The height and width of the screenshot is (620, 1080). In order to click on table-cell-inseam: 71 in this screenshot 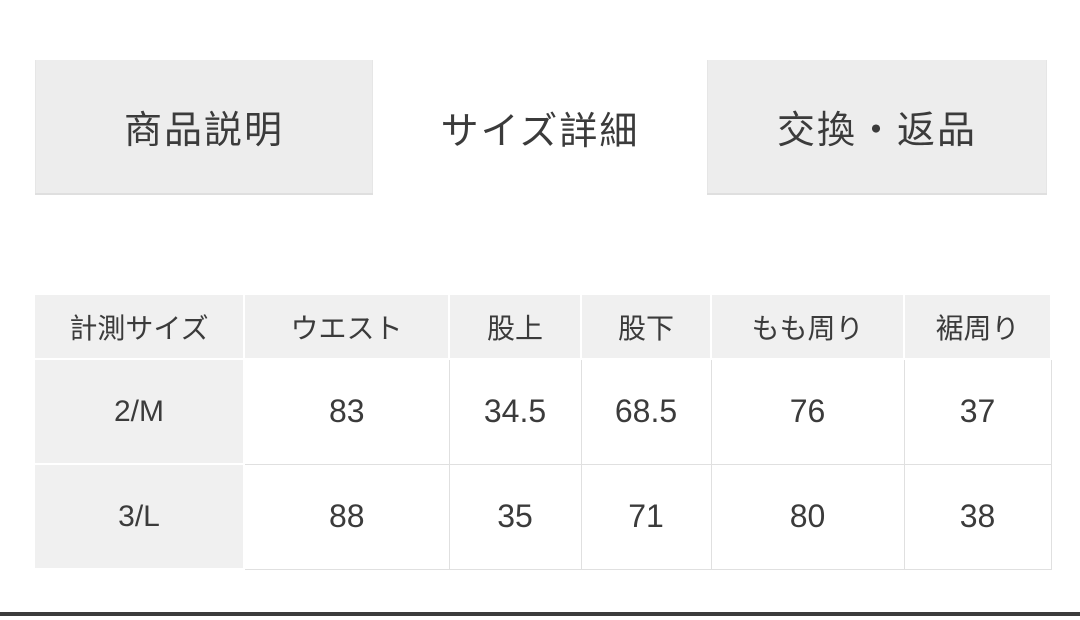, I will do `click(646, 516)`.